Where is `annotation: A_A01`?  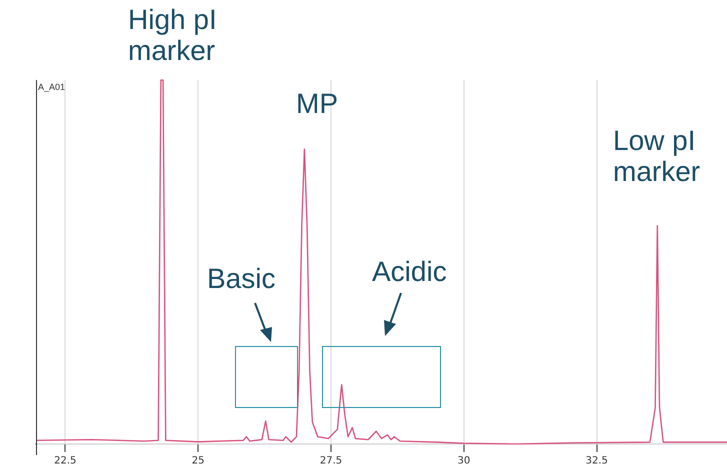
annotation: A_A01 is located at coordinates (52, 87).